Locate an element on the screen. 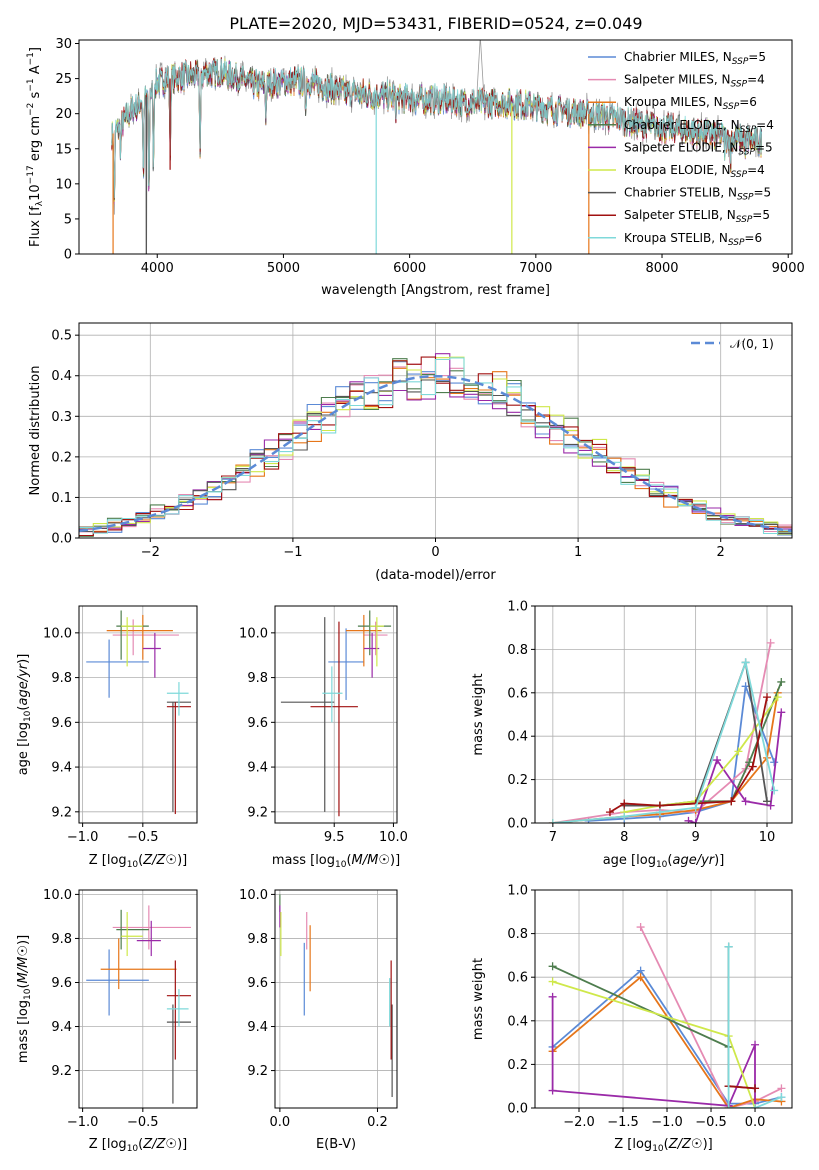 This screenshot has width=819, height=1170. legend-label: Kroupa STELIB, NSSP=6 is located at coordinates (693, 239).